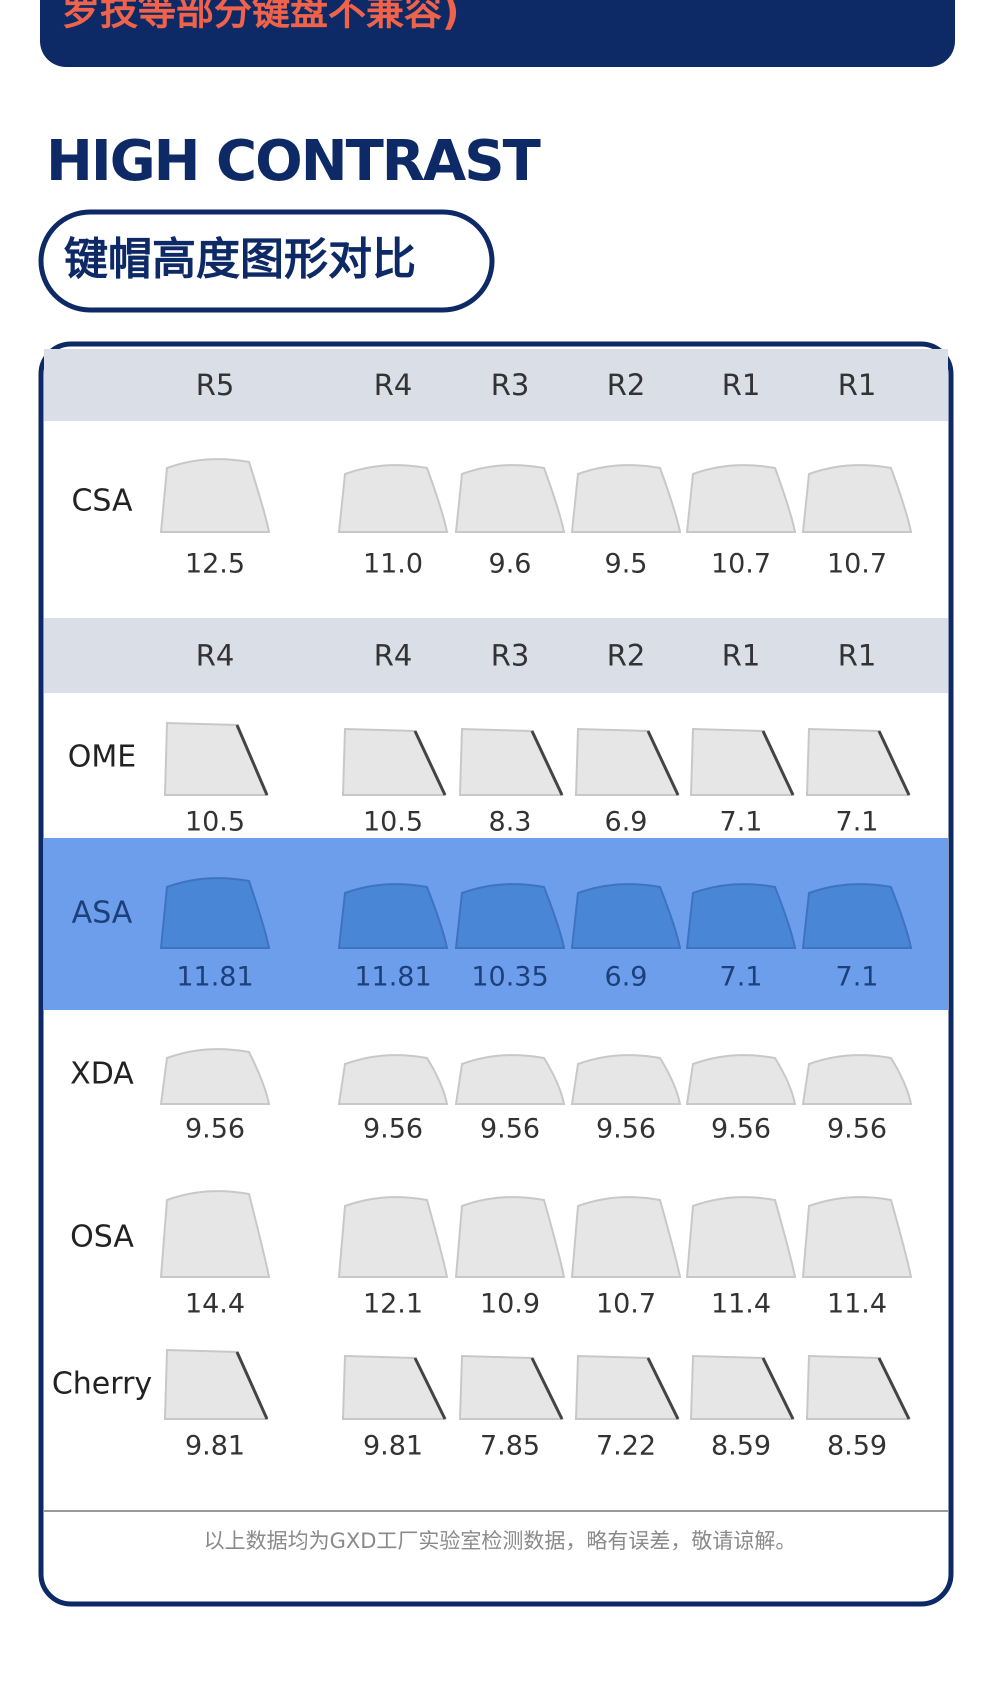  Describe the element at coordinates (102, 757) in the screenshot. I see `profile-label: OME` at that location.